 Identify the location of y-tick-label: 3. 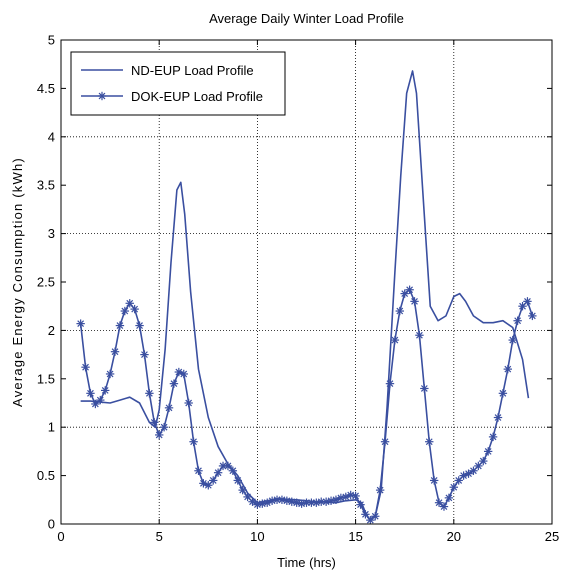
(51, 233).